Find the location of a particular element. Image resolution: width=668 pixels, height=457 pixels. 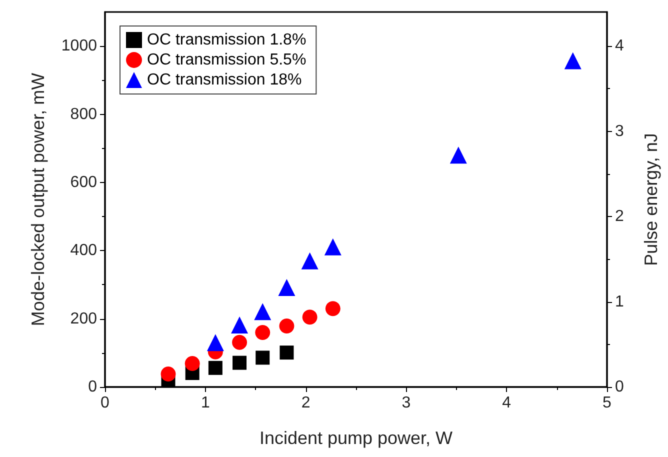

y-tick-label: 0 is located at coordinates (93, 387).